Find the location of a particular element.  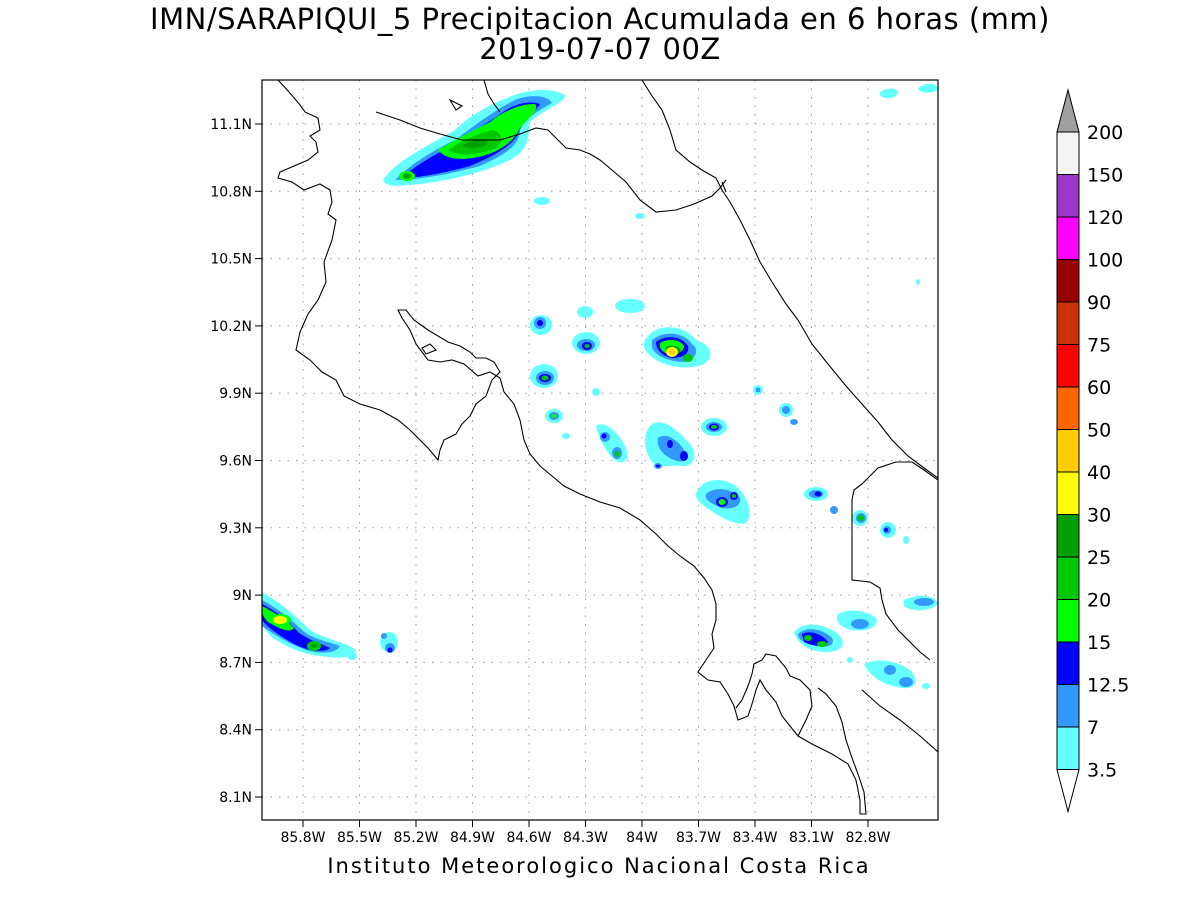

lat-tick-label: 10.5N is located at coordinates (231, 260).